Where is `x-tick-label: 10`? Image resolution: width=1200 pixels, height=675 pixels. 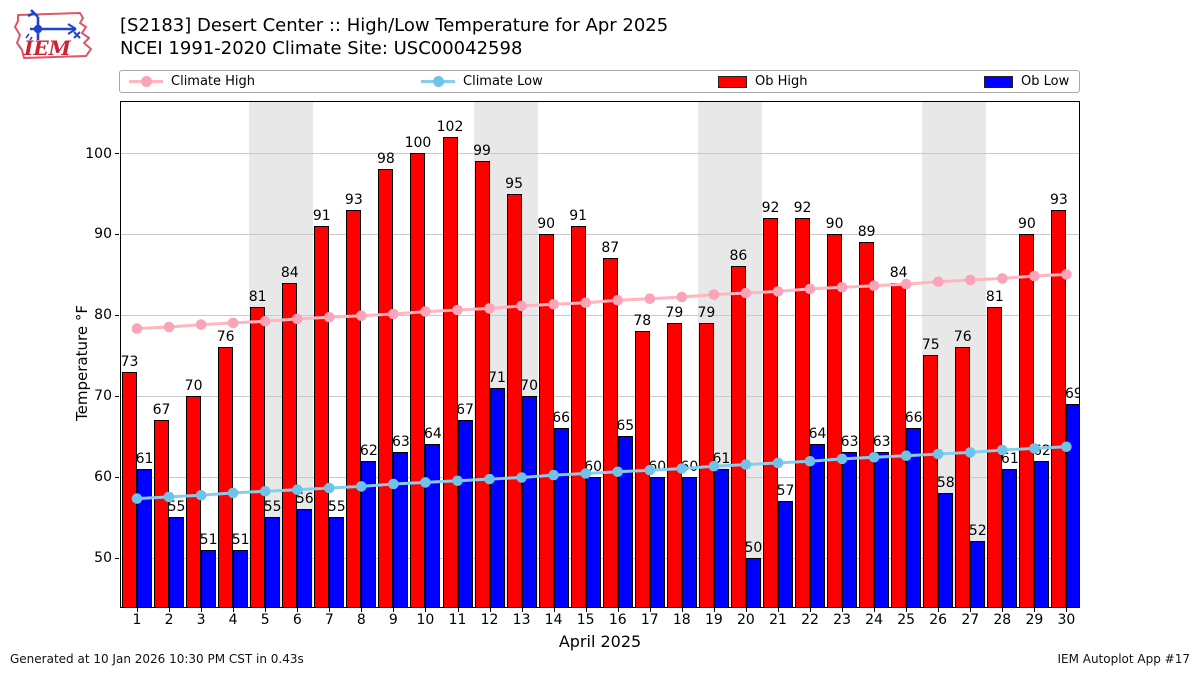
x-tick-label: 10 is located at coordinates (425, 620).